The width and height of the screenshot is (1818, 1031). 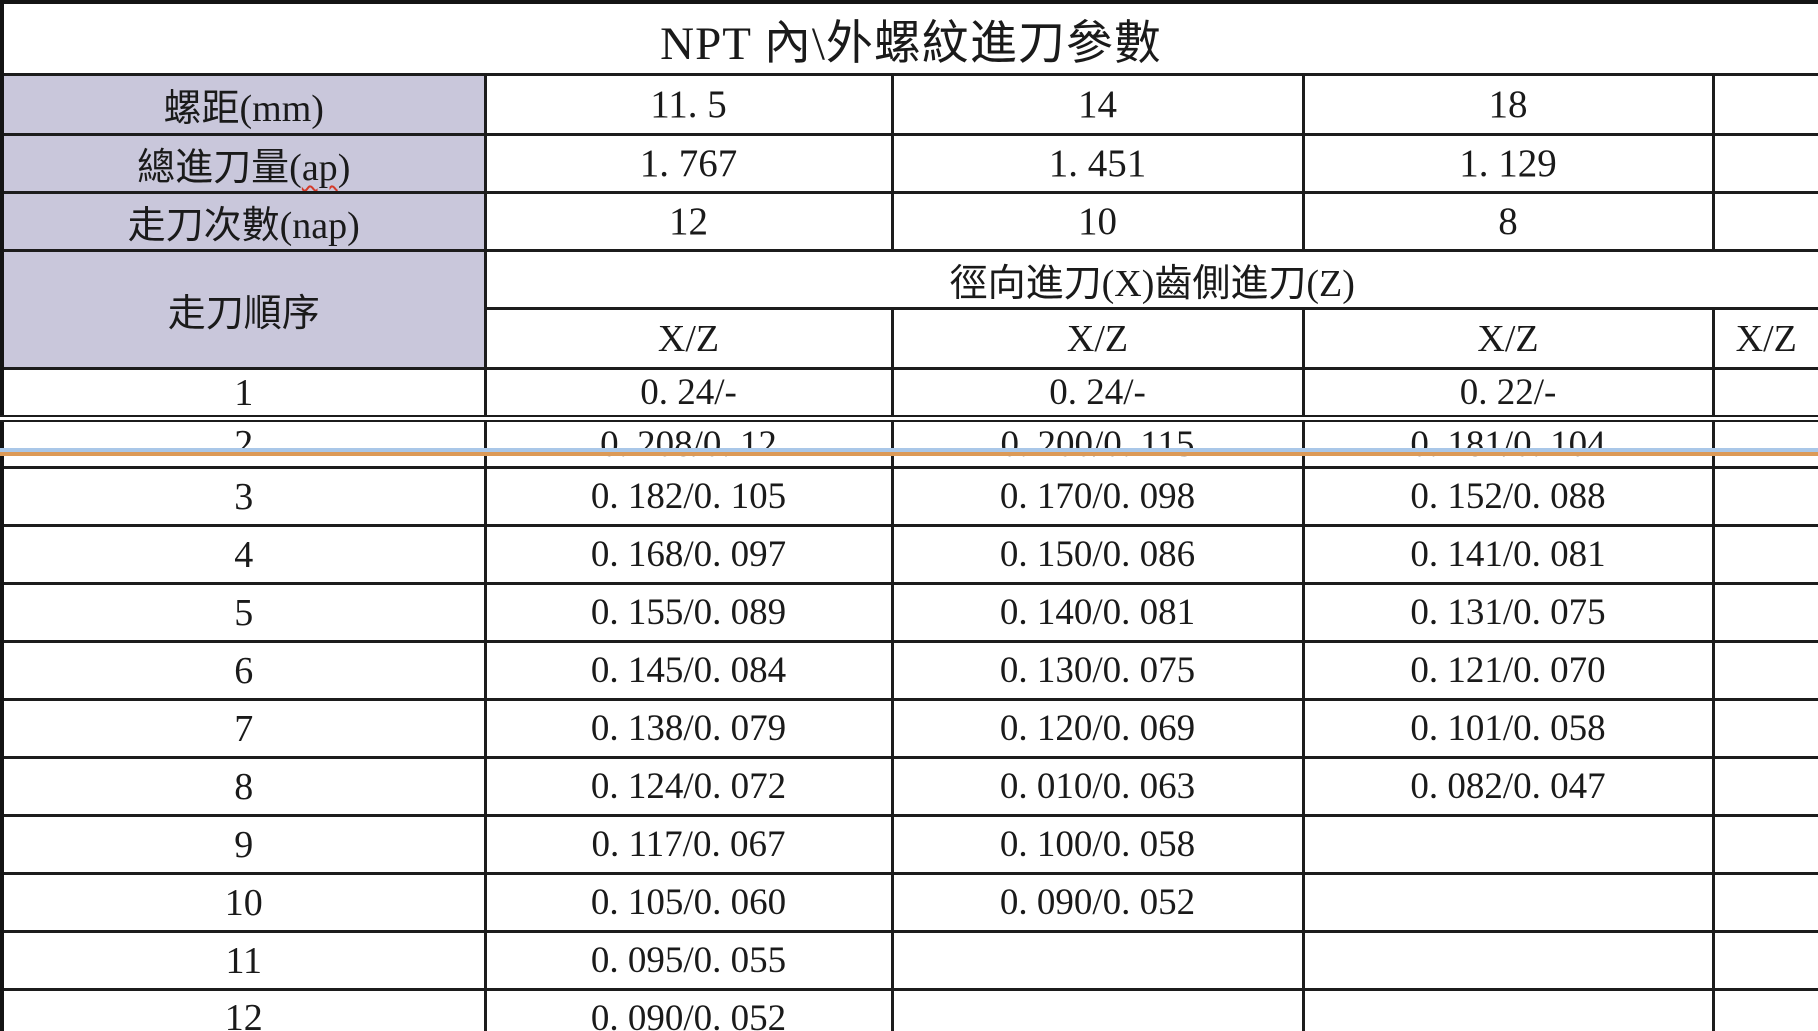 I want to click on pitch-value-3: 18, so click(x=1508, y=104).